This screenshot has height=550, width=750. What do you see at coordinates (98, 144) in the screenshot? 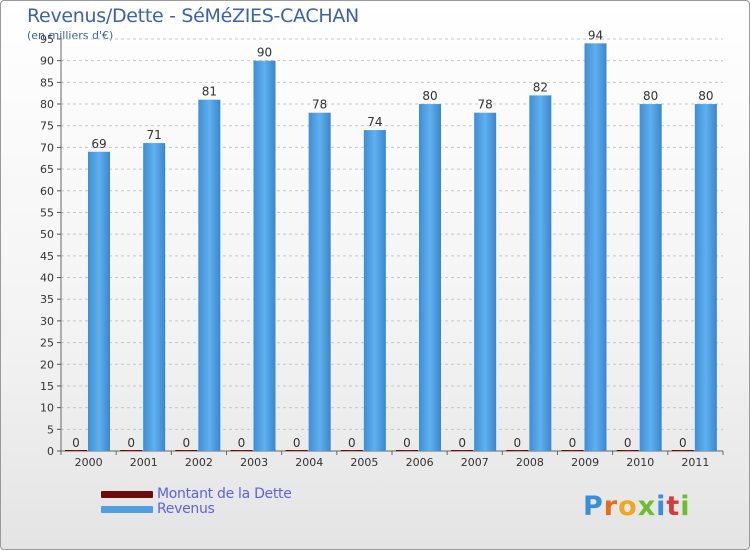
I see `data-label-revenus: 69` at bounding box center [98, 144].